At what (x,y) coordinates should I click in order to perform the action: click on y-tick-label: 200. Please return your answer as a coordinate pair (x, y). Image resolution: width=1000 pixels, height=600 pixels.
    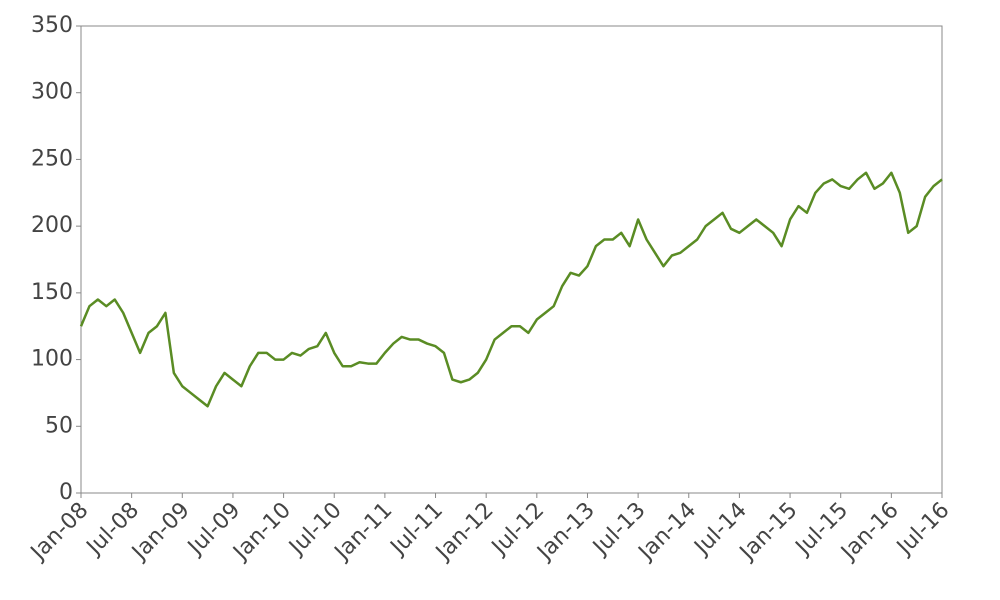
    Looking at the image, I should click on (52, 225).